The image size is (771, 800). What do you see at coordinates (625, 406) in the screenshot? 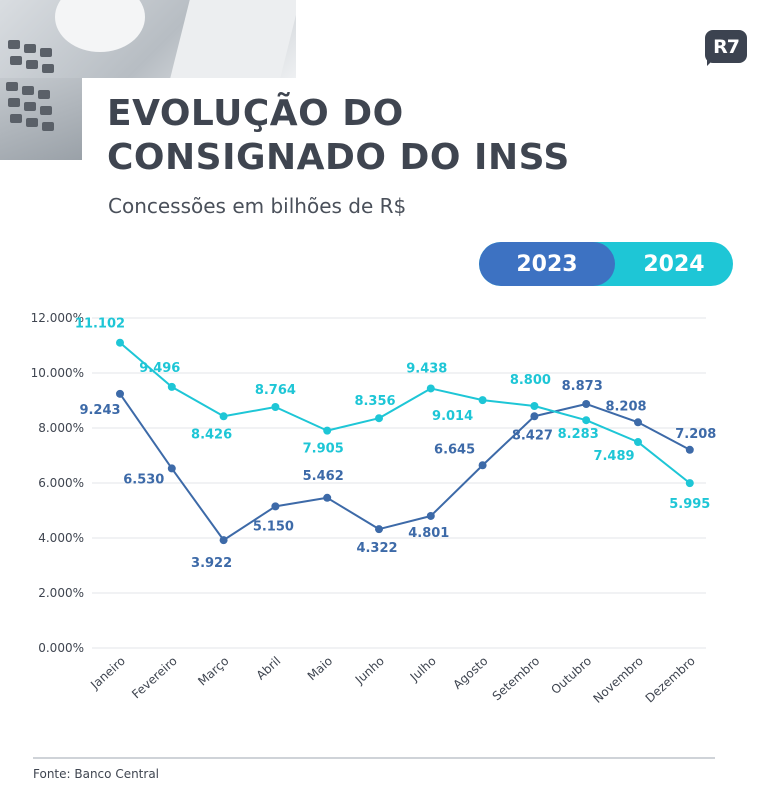
I see `data-label-2023: 8.208` at bounding box center [625, 406].